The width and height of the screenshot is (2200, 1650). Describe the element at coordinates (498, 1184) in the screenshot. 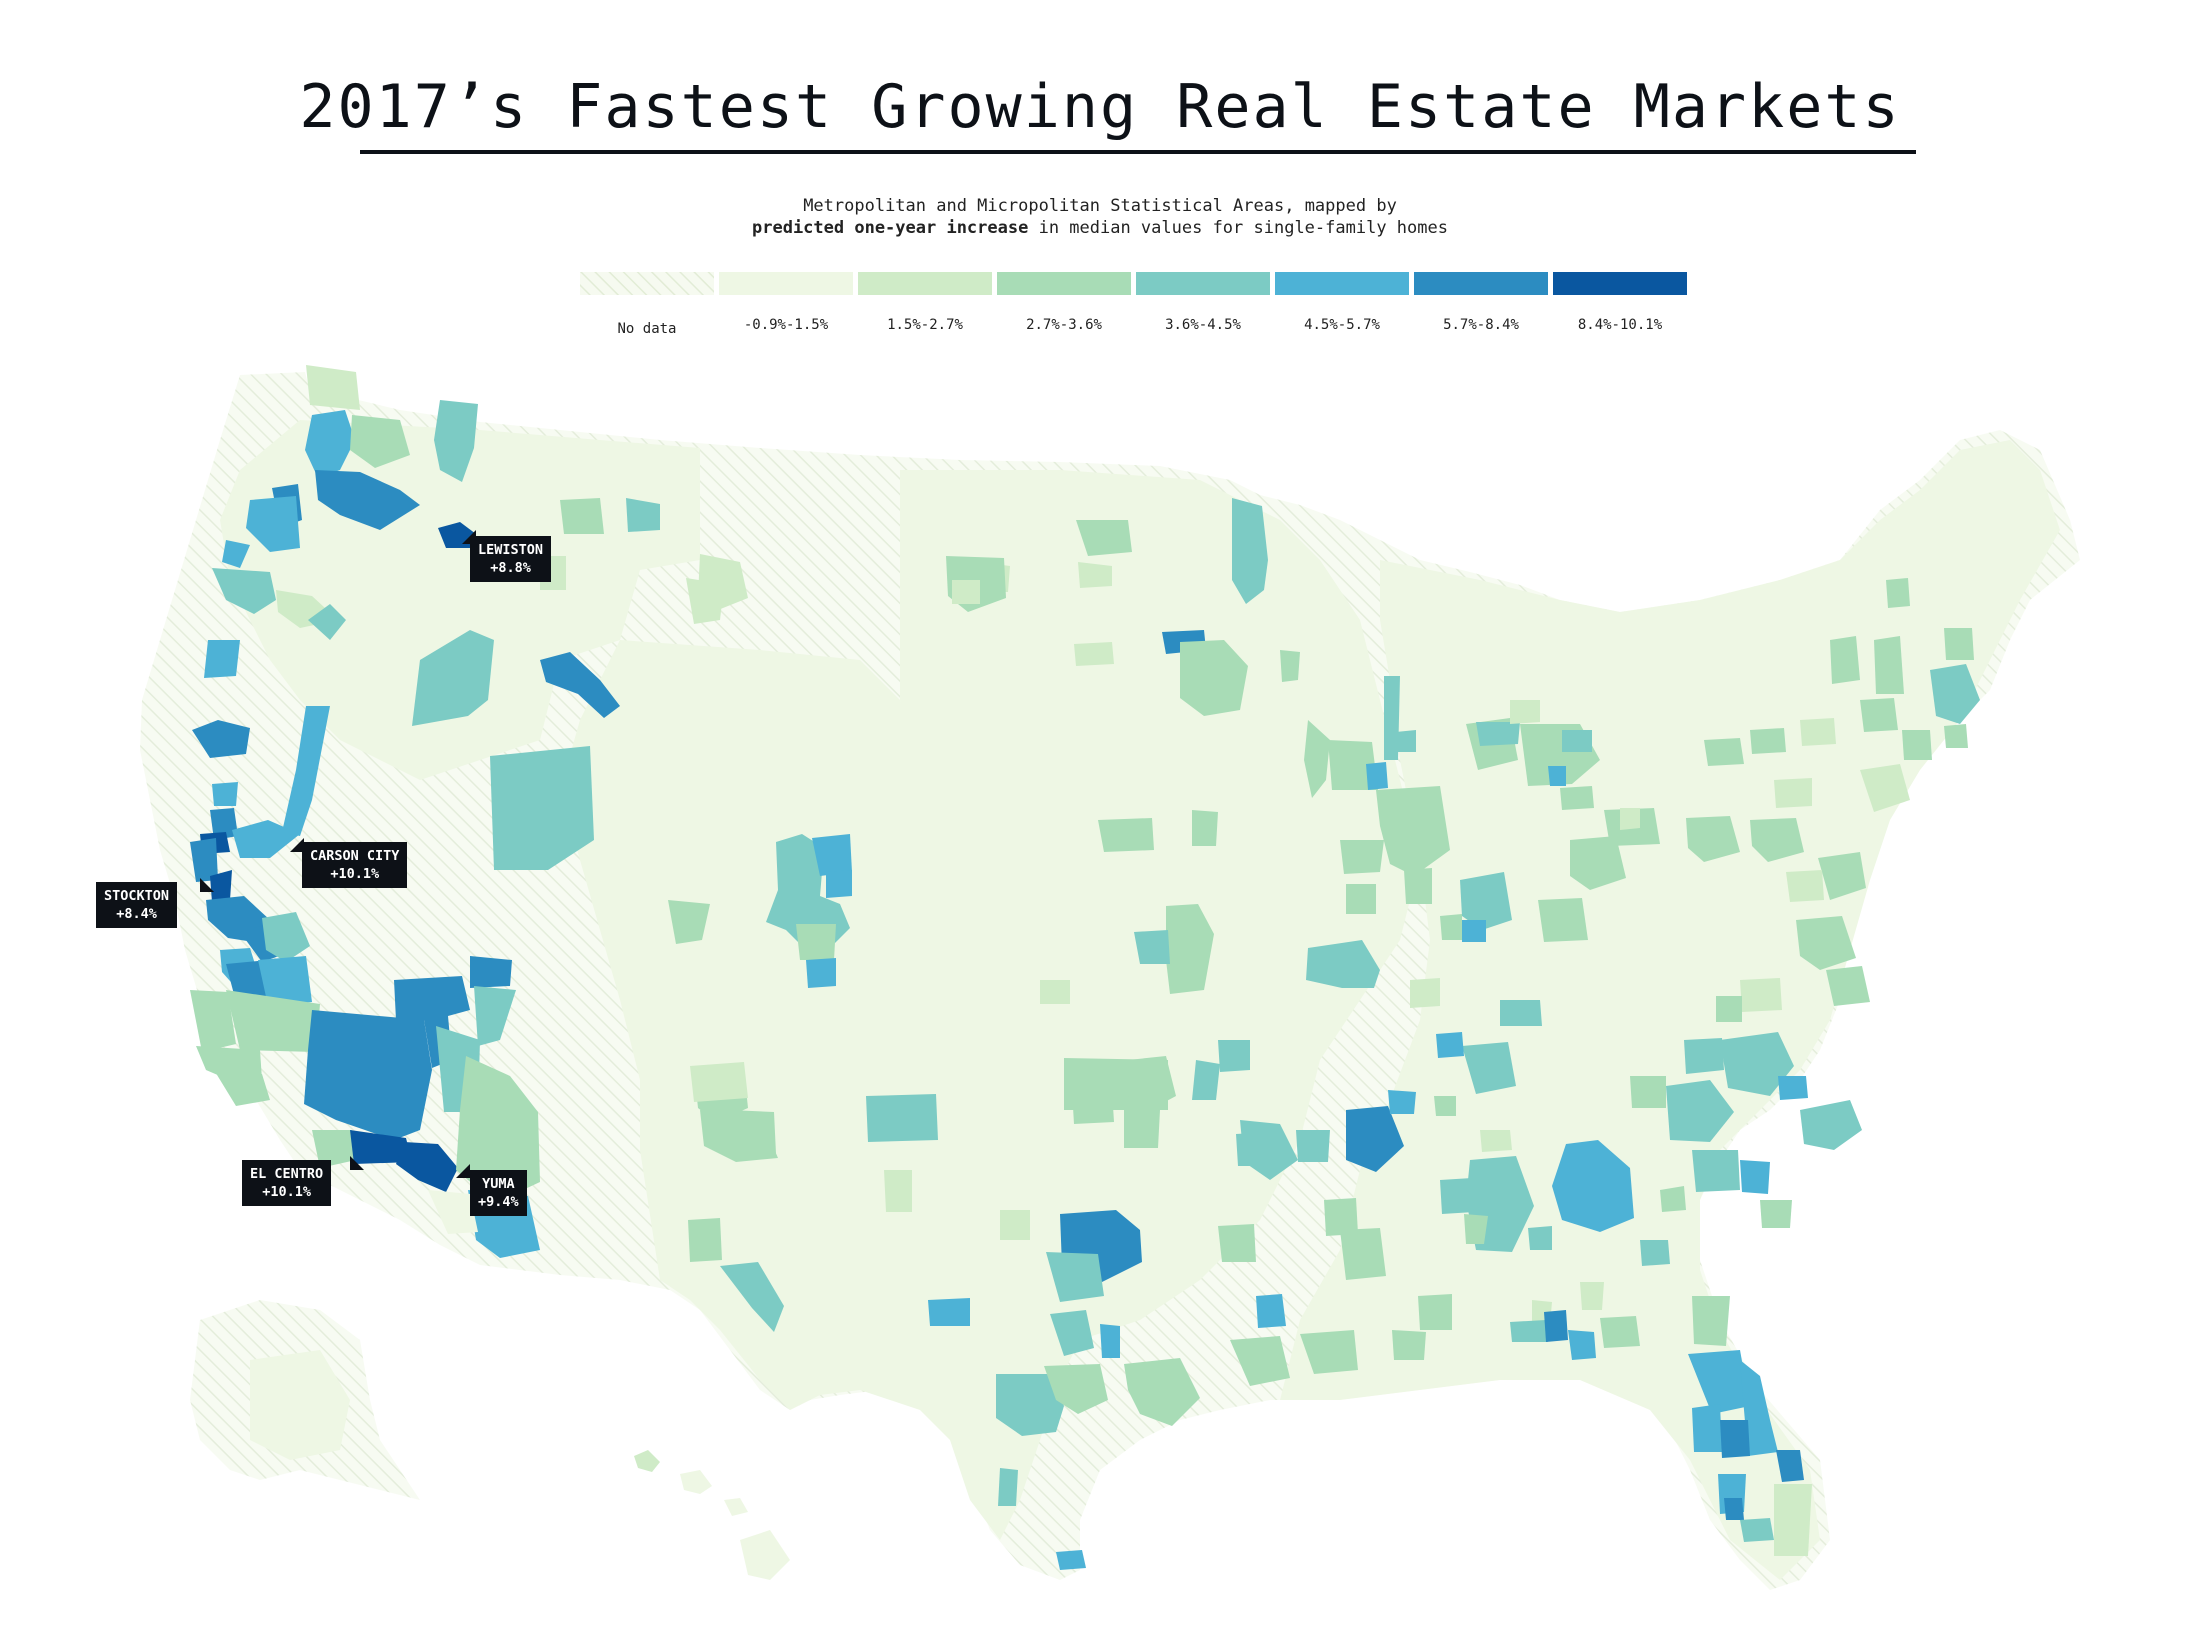

I see `callout-name: YUMA` at that location.